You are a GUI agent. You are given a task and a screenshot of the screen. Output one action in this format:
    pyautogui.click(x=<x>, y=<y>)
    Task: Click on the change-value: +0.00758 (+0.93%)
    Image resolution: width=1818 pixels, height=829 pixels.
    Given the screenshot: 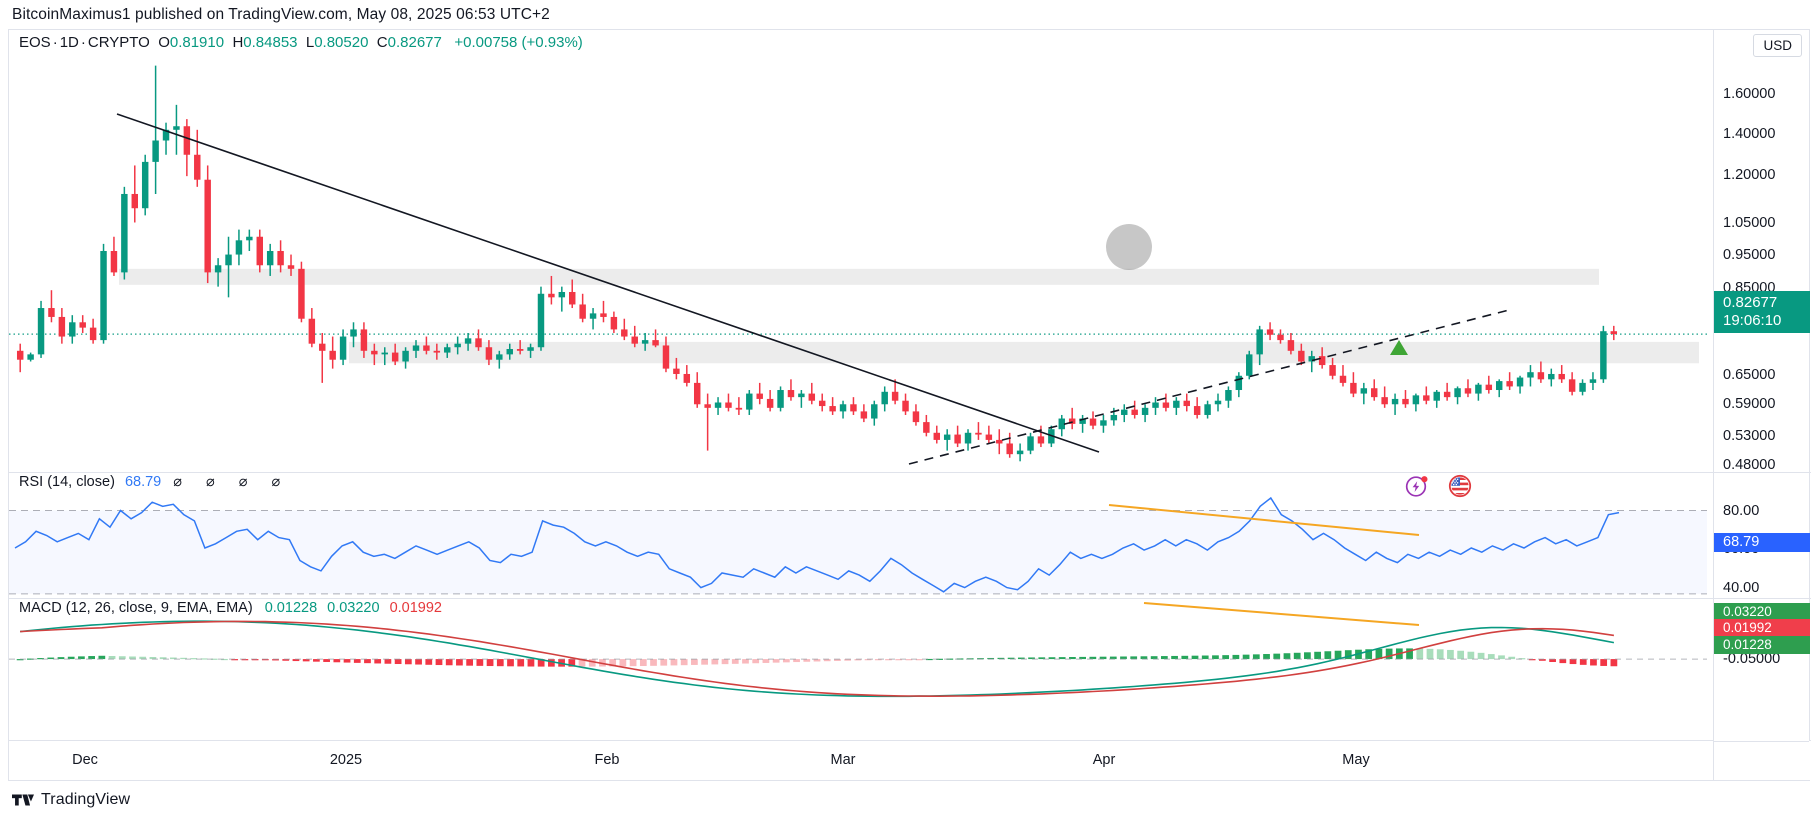 What is the action you would take?
    pyautogui.click(x=518, y=42)
    